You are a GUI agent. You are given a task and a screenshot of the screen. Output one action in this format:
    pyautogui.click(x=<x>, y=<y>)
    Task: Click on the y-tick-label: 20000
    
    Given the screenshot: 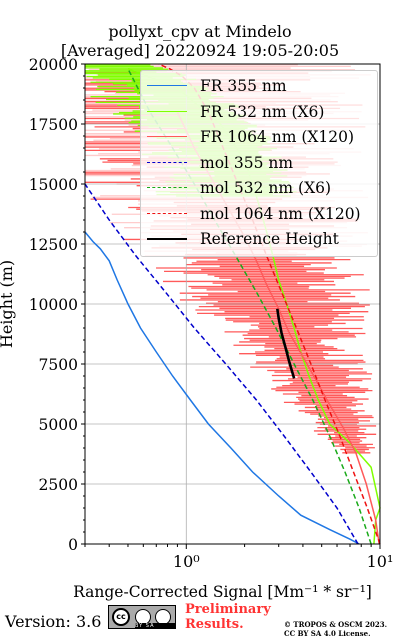 What is the action you would take?
    pyautogui.click(x=53, y=65)
    